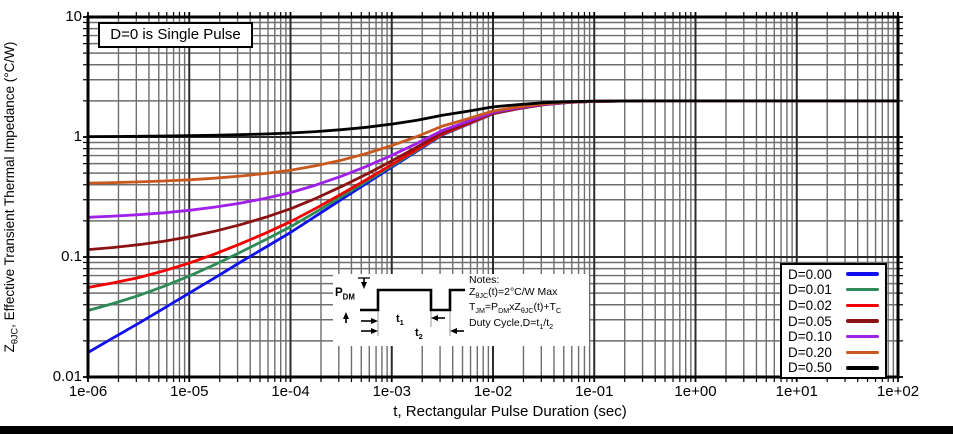 Image resolution: width=953 pixels, height=434 pixels. I want to click on single-pulse-annotation: D=0 is Single Pulse, so click(175, 35).